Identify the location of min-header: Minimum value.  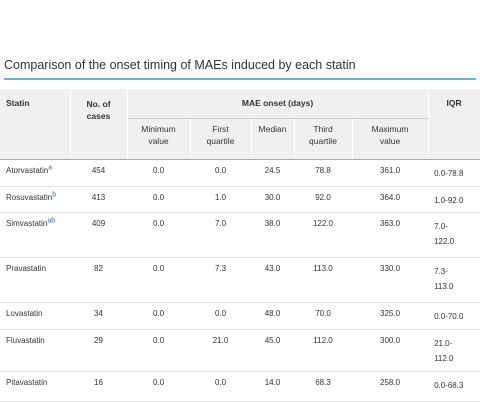
(159, 139).